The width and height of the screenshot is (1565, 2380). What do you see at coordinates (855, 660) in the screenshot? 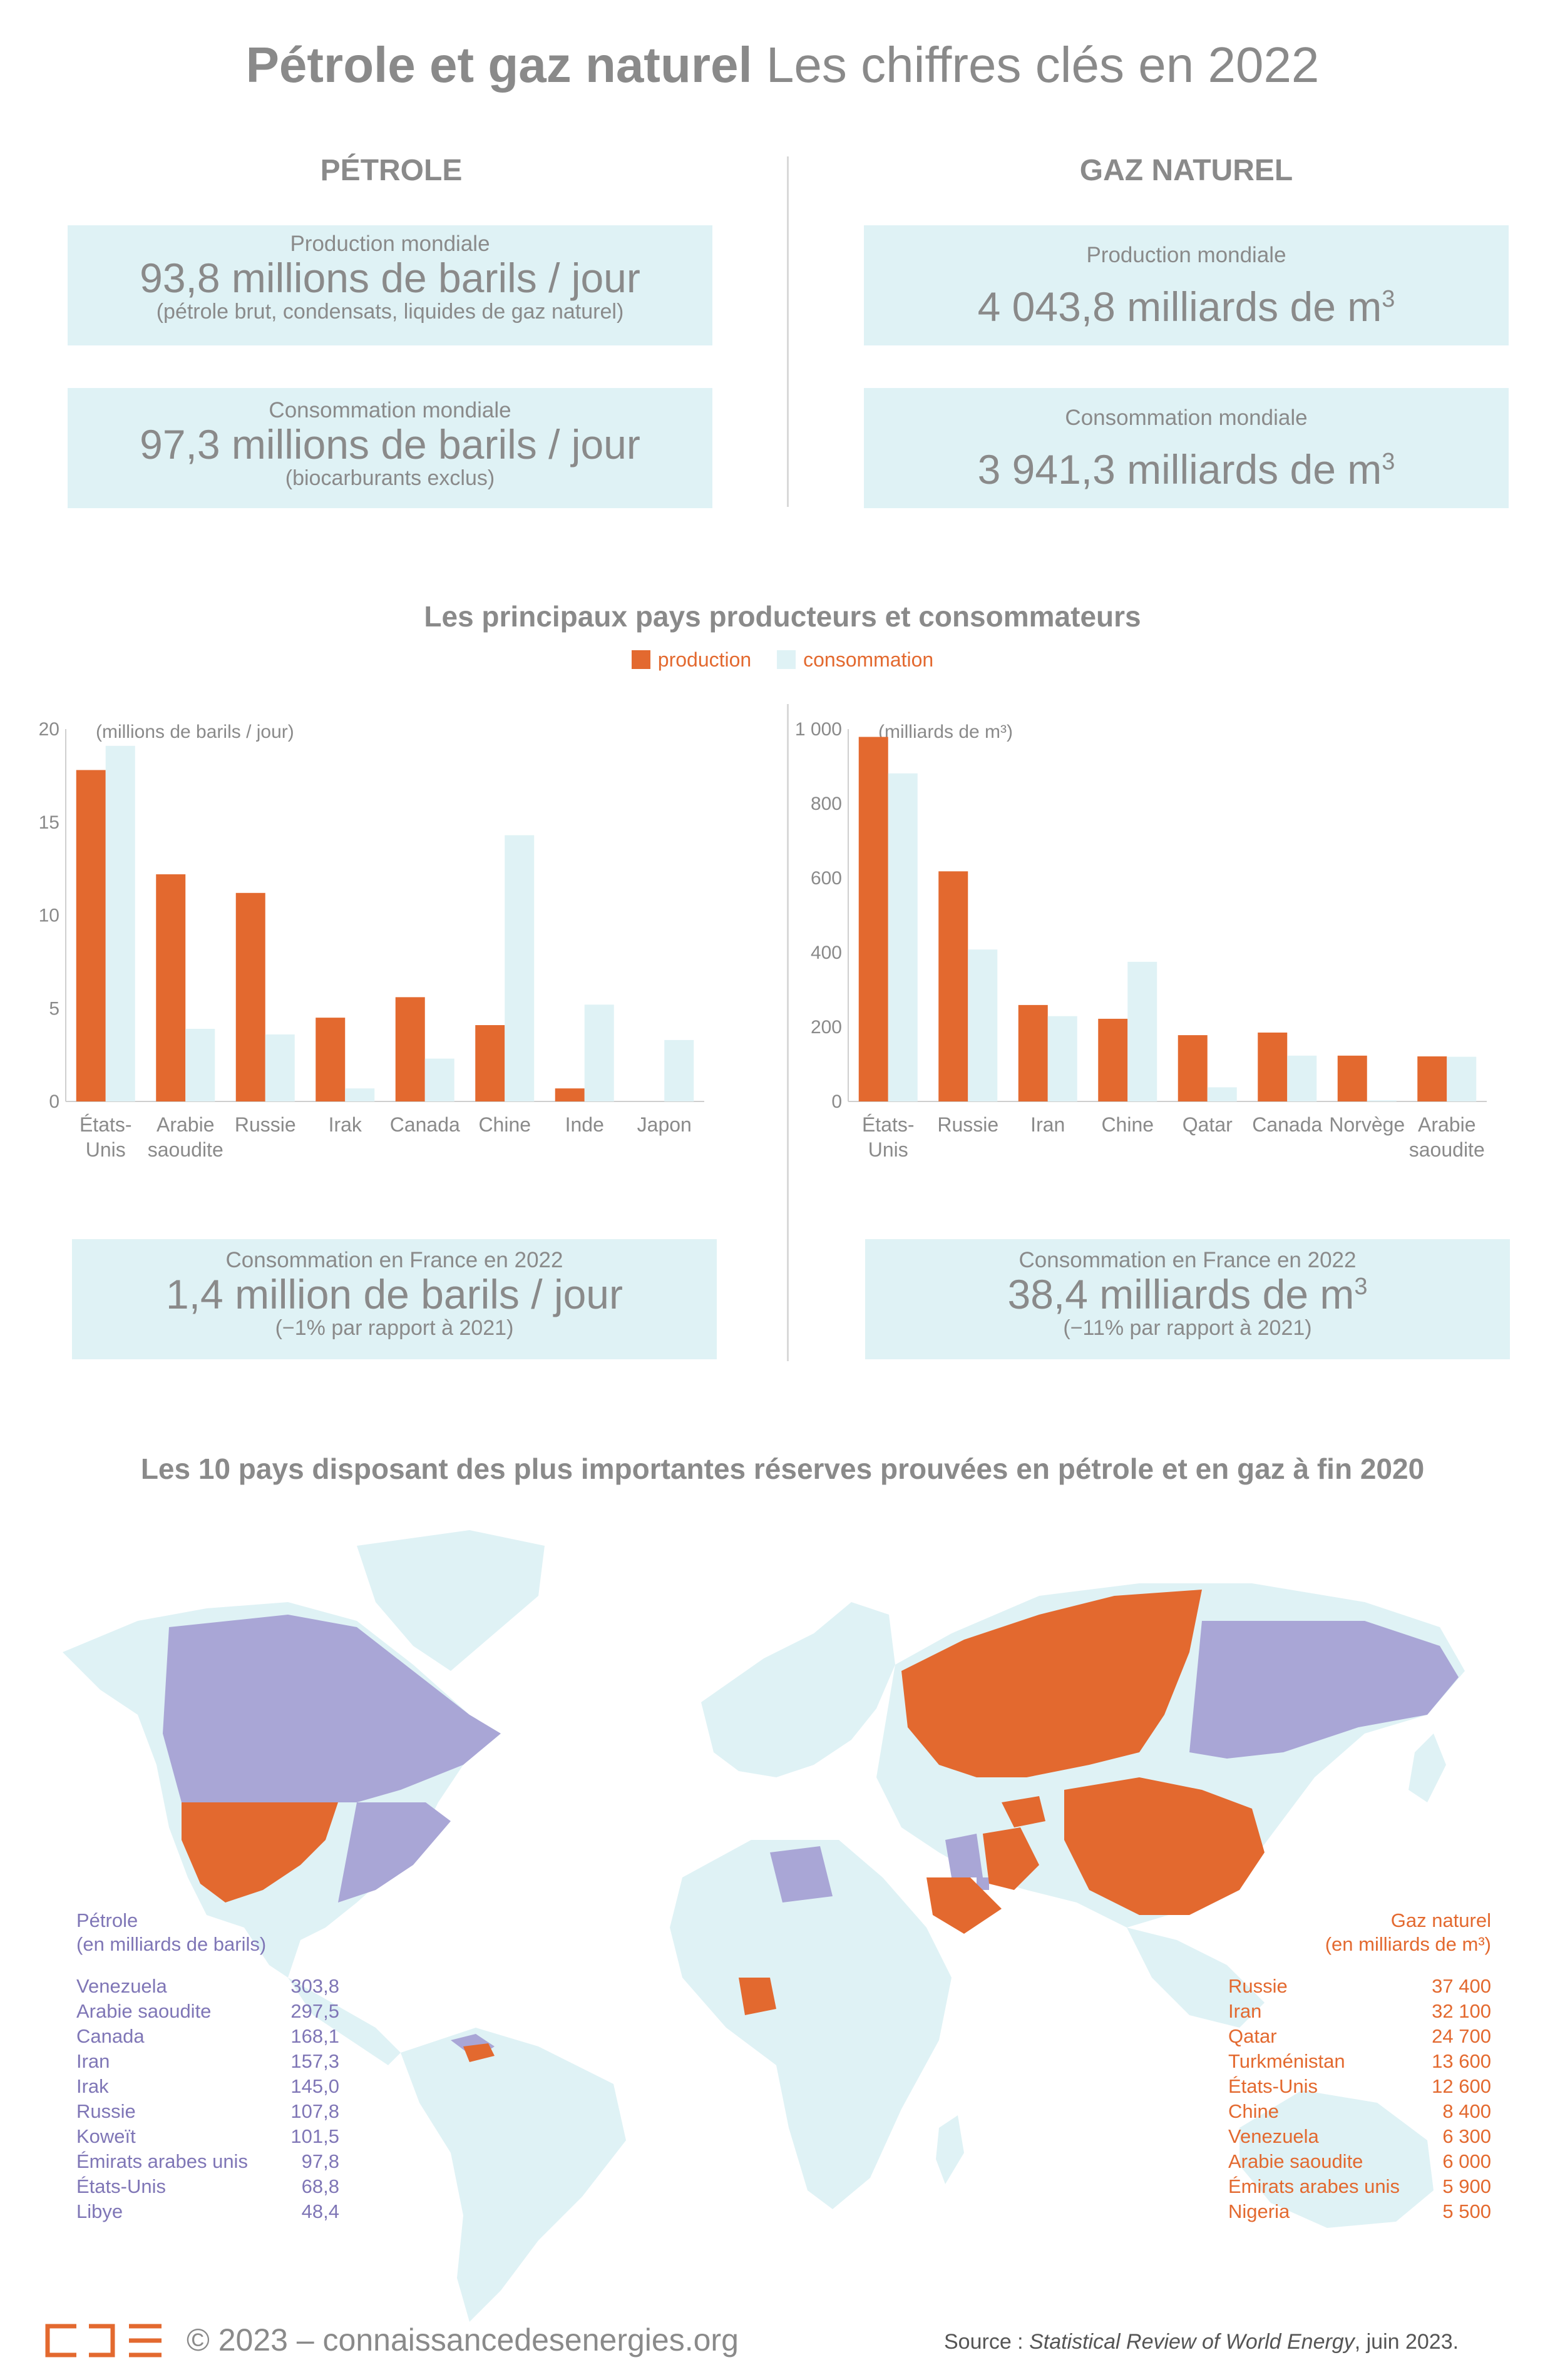
I see `legend-consumption: consommation` at bounding box center [855, 660].